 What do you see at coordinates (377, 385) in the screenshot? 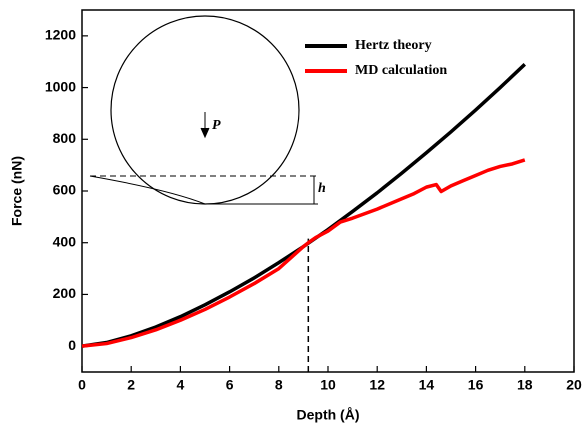
I see `x-tick-label: 12` at bounding box center [377, 385].